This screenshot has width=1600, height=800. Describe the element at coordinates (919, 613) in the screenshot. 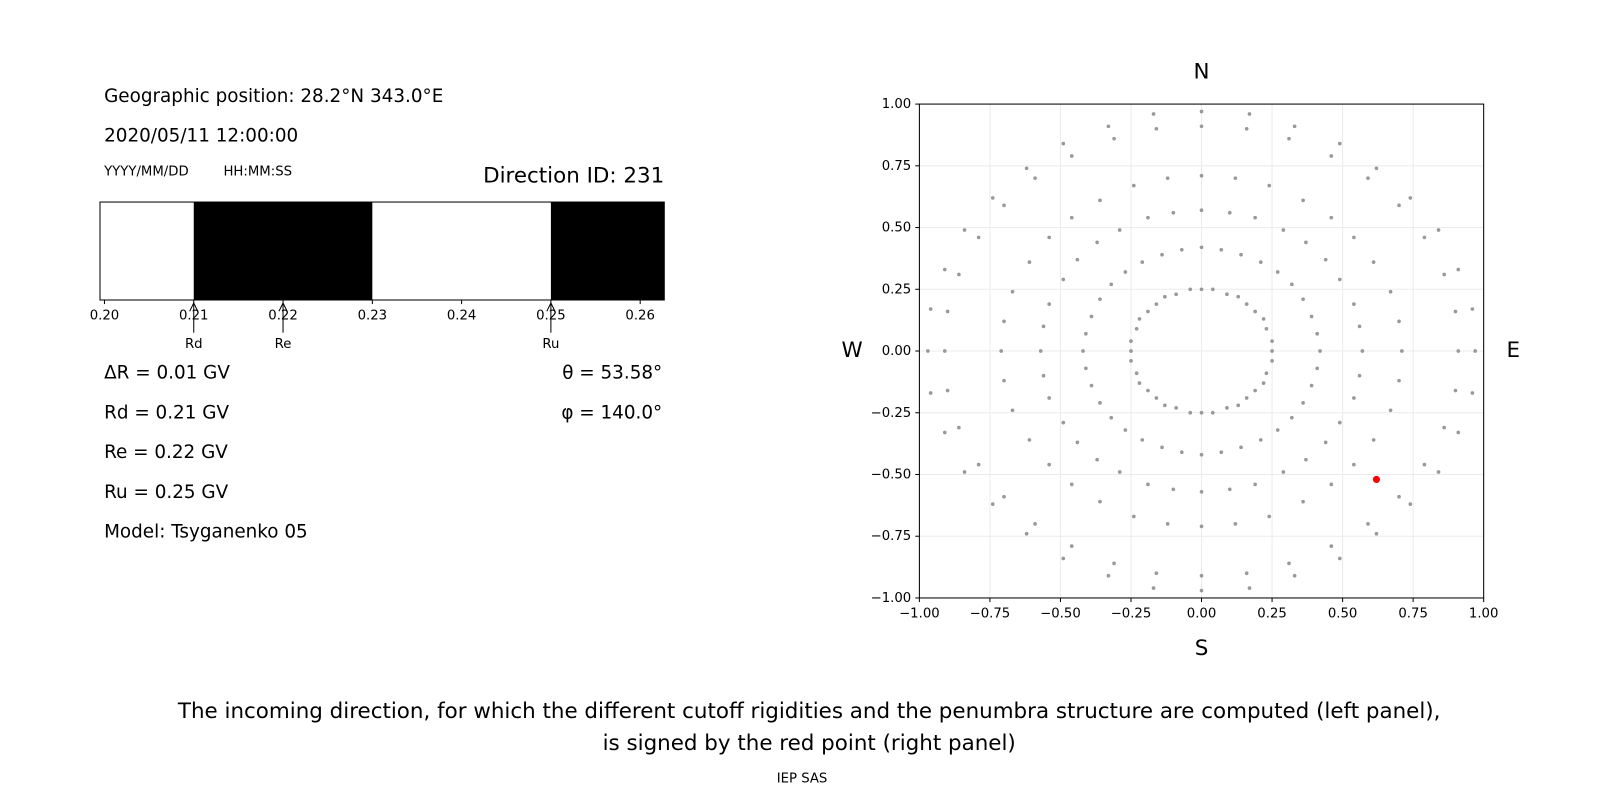

I see `x-tick-label: −1.00` at that location.